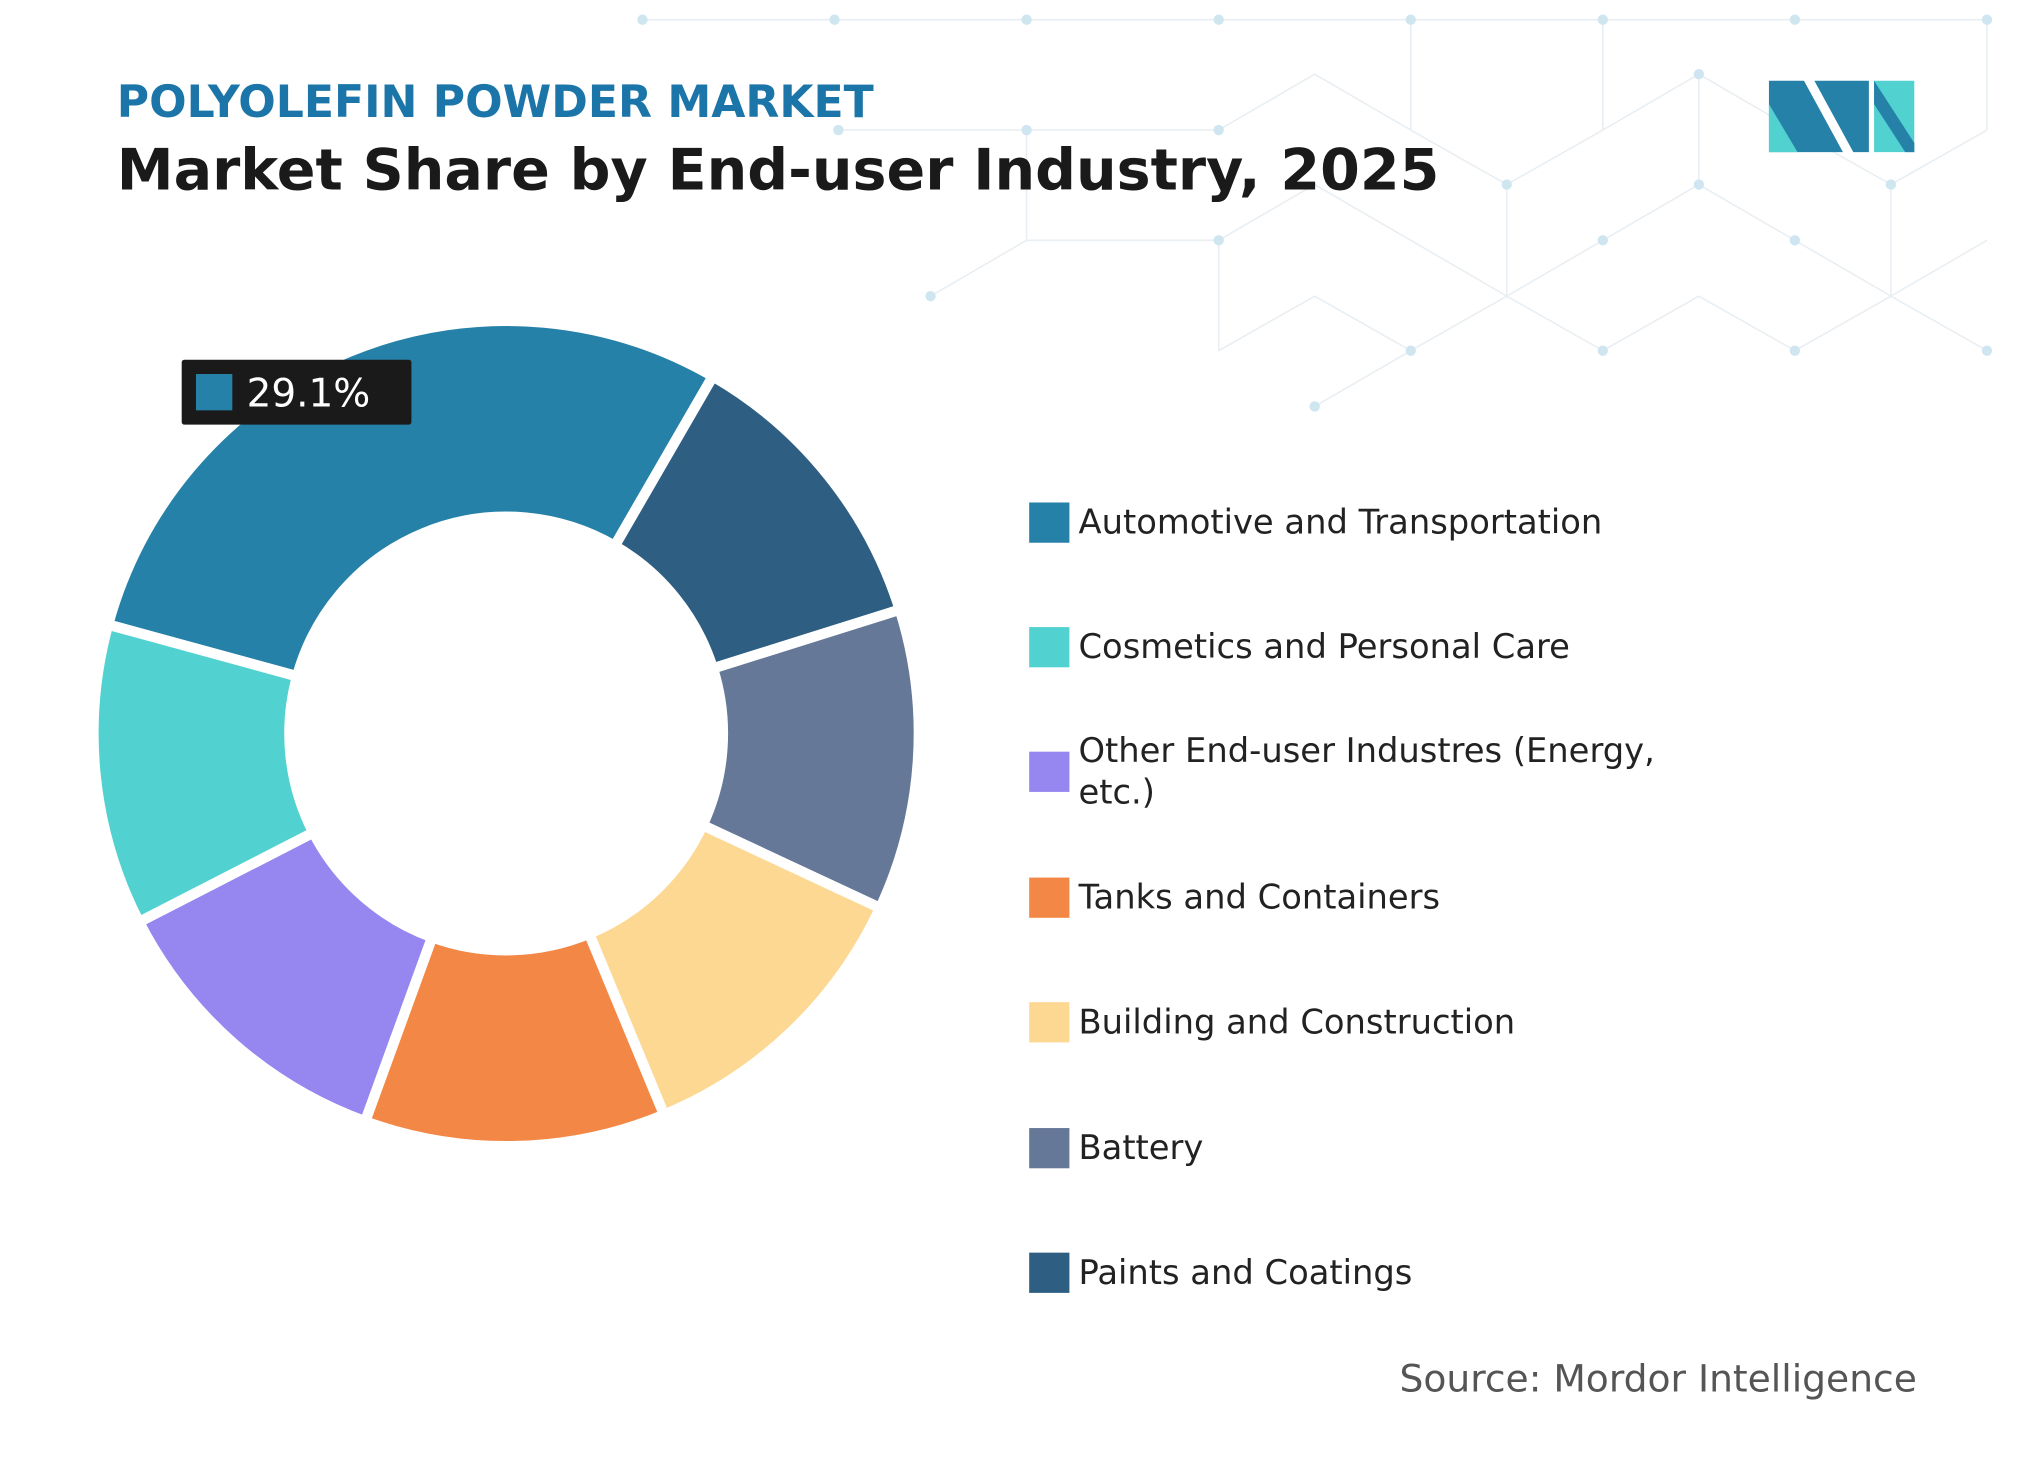  What do you see at coordinates (1657, 1379) in the screenshot?
I see `source: Source: Mordor Intelligence` at bounding box center [1657, 1379].